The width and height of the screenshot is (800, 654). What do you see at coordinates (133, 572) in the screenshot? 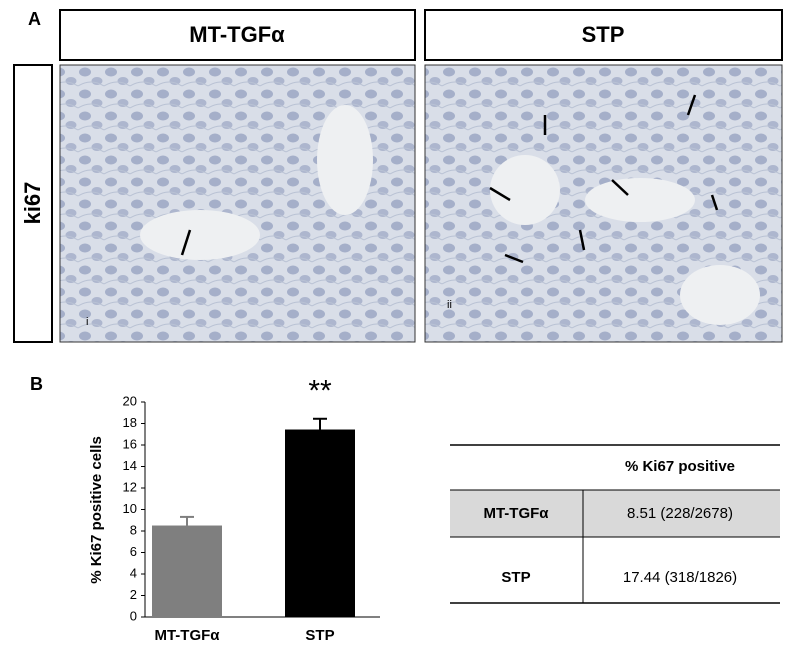
I see `y-tick-label: 4` at bounding box center [133, 572].